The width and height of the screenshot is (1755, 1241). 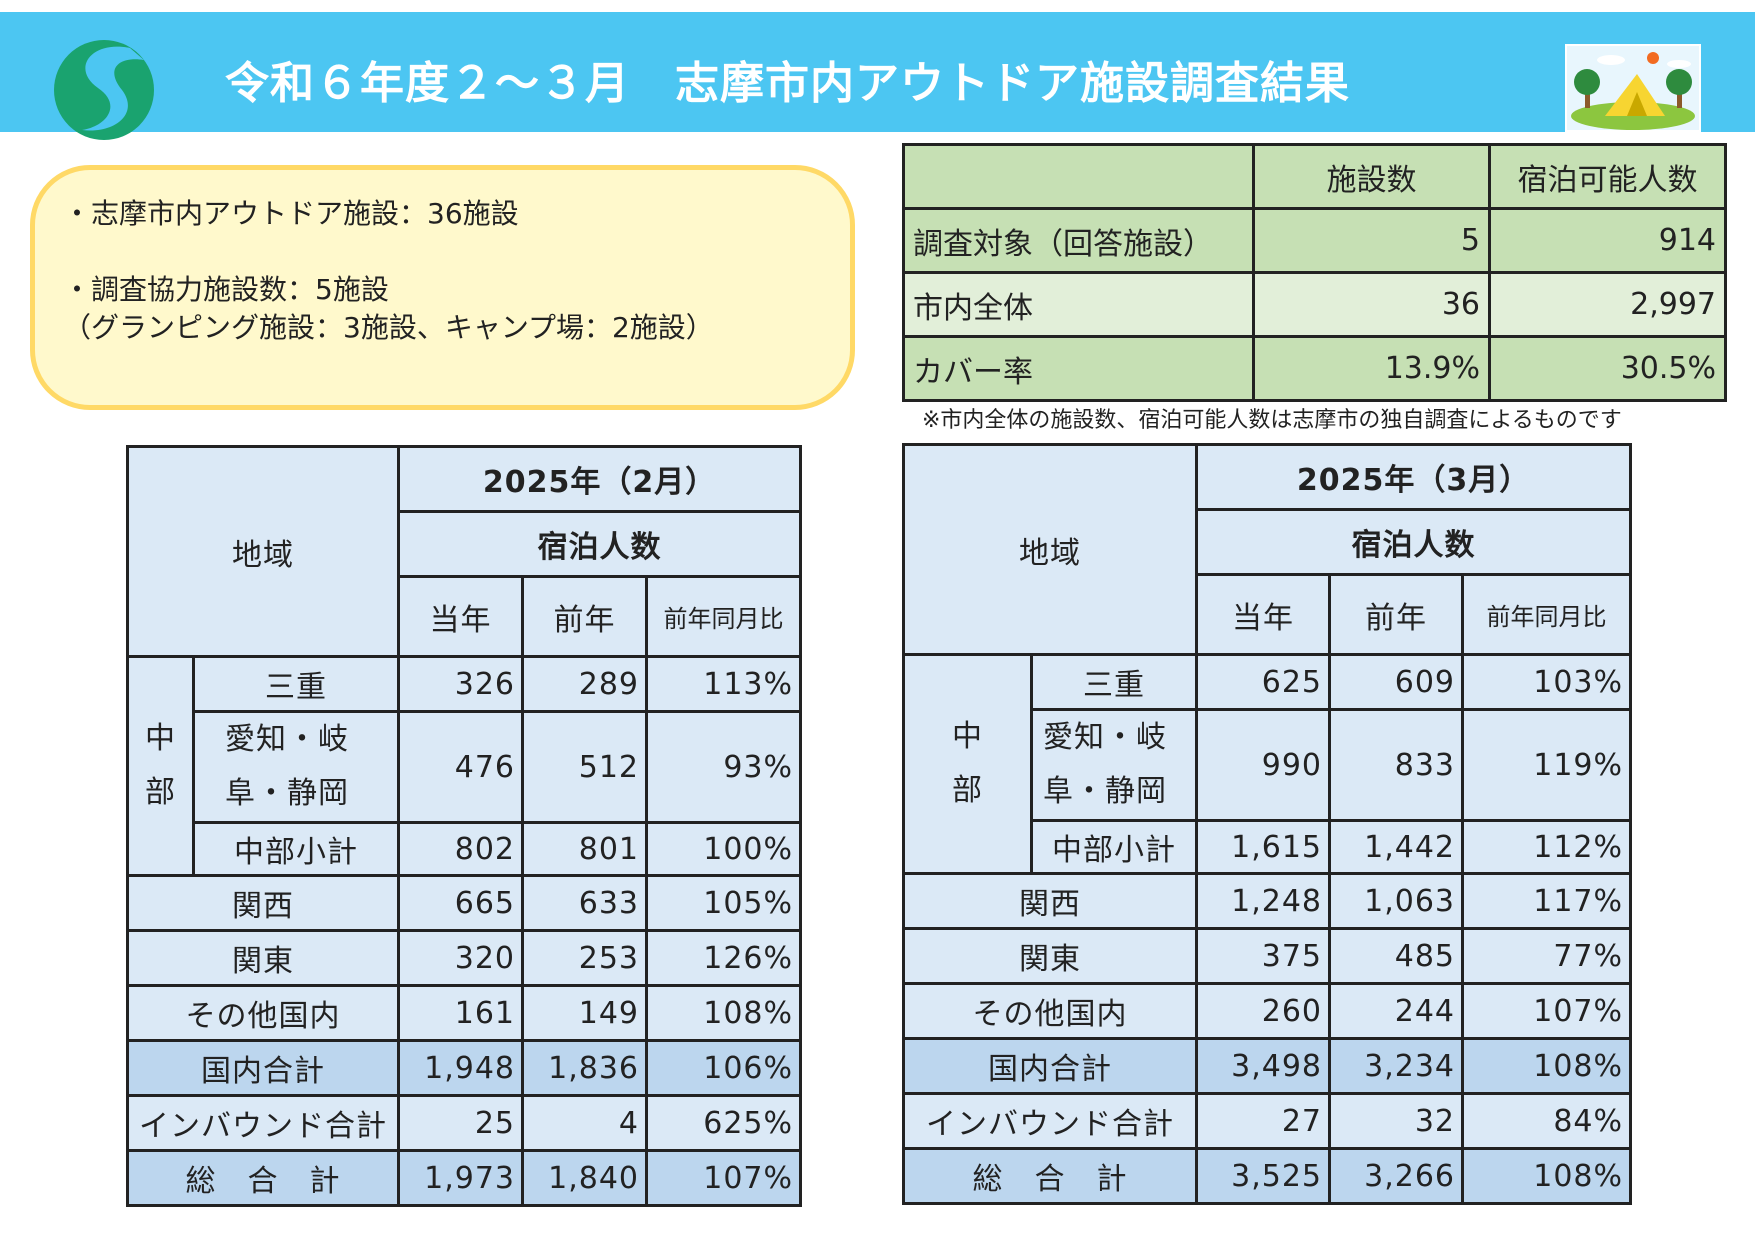 I want to click on cell-current: 1,948, so click(x=460, y=1068).